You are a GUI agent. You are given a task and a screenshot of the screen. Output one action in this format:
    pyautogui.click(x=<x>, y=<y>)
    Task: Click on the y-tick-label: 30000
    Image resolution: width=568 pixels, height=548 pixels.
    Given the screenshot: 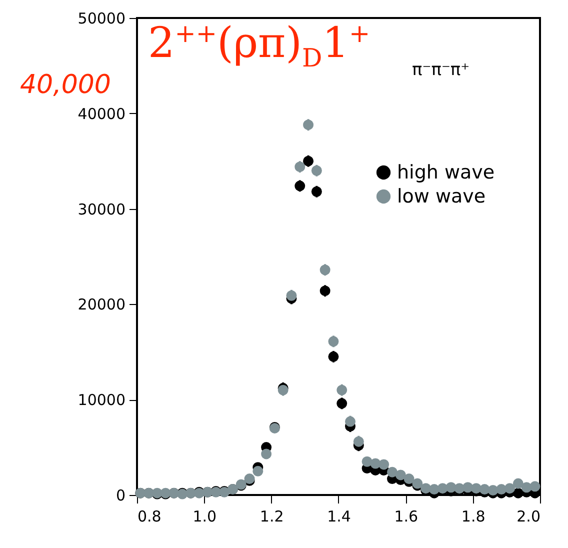 What is the action you would take?
    pyautogui.click(x=102, y=209)
    